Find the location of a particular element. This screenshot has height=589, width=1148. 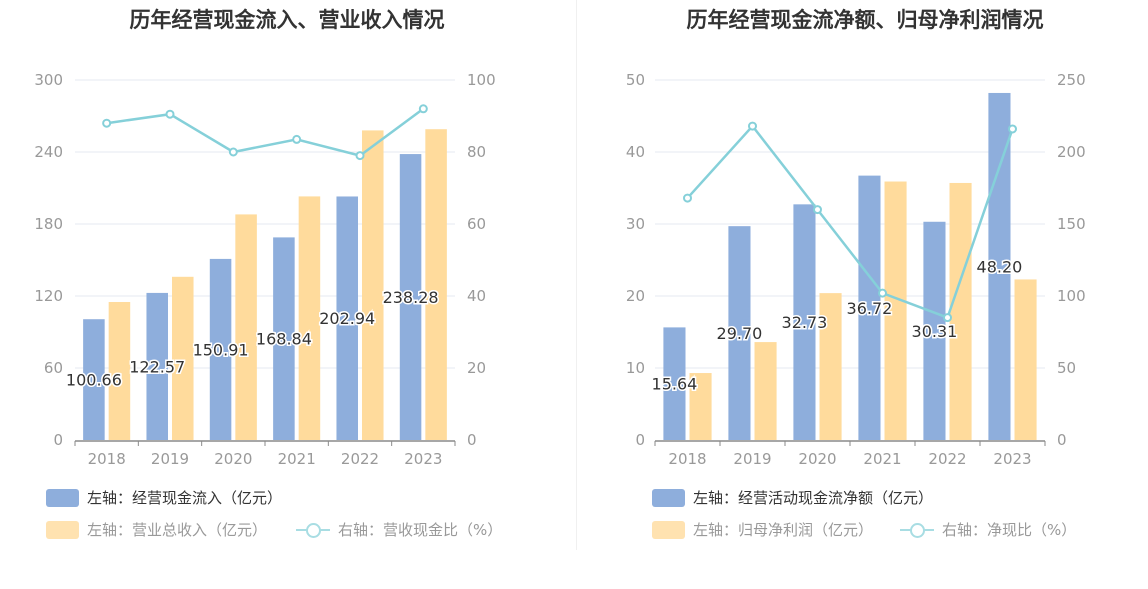

legend-line-icon is located at coordinates (313, 530).